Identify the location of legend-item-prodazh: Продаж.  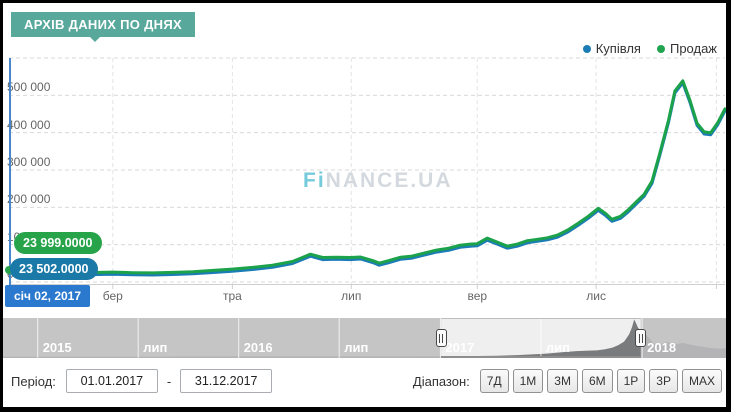
(686, 48).